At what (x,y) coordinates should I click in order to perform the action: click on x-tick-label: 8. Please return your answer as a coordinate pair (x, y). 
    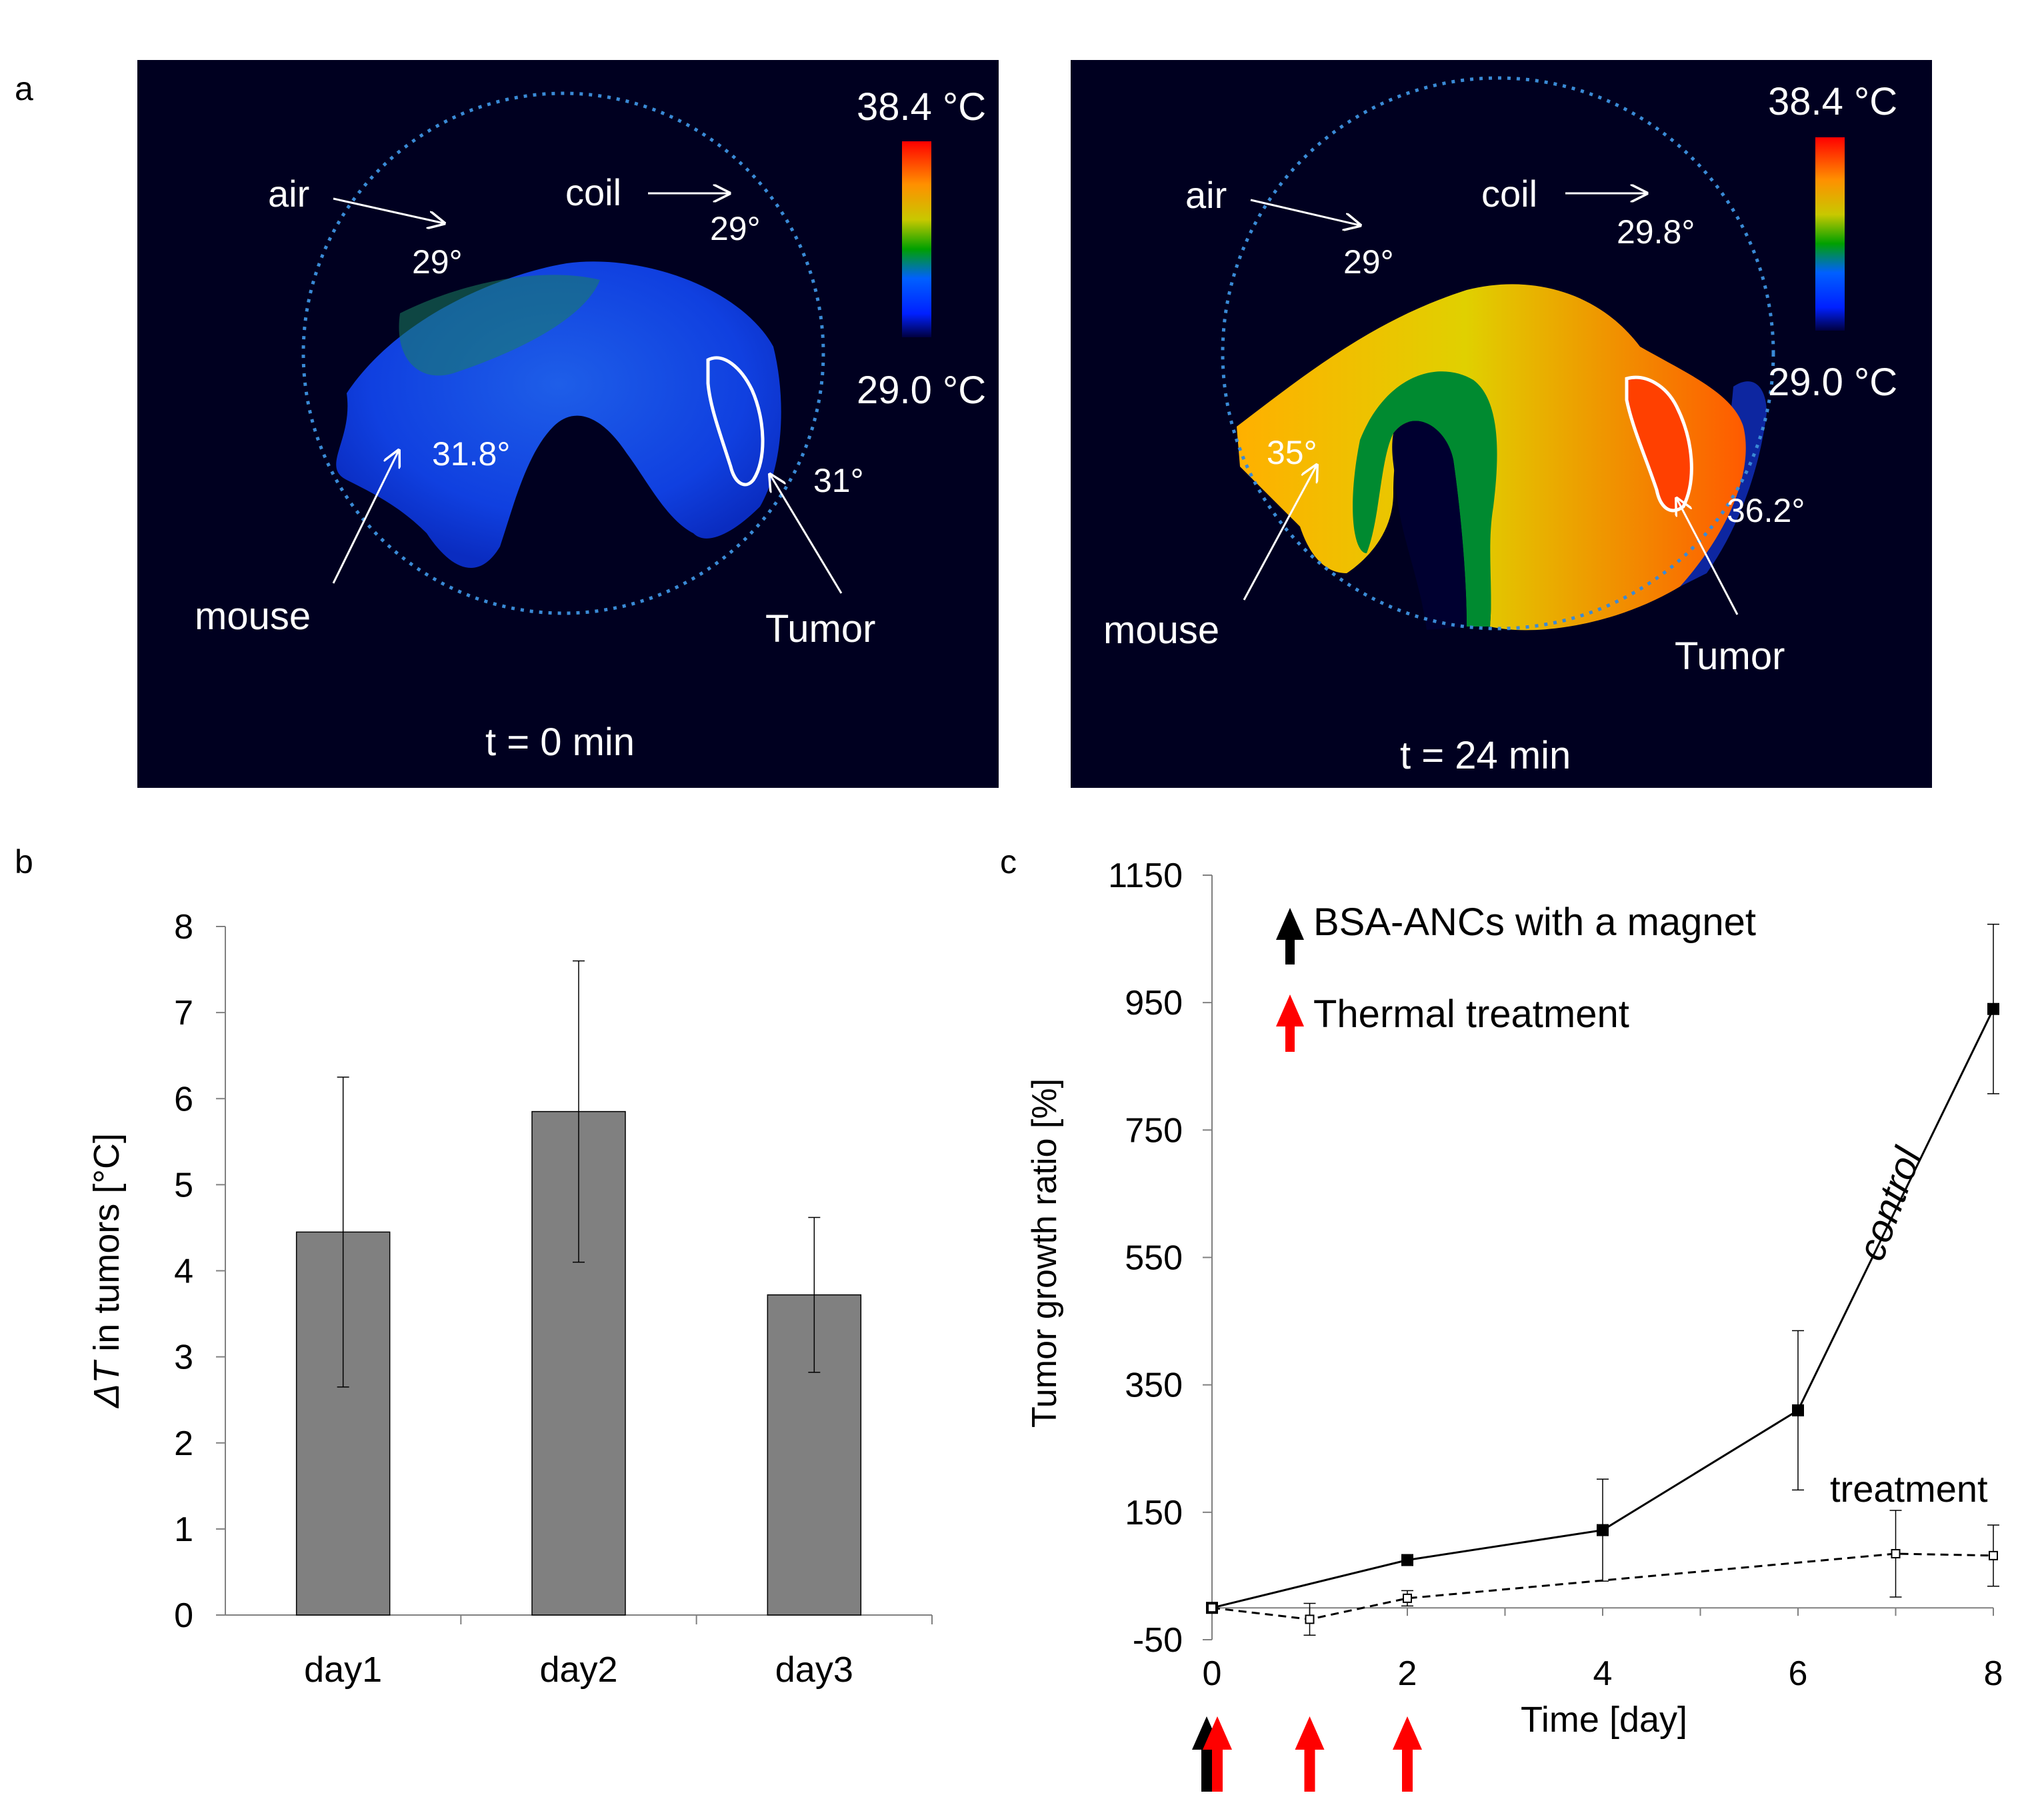
    Looking at the image, I should click on (1993, 1673).